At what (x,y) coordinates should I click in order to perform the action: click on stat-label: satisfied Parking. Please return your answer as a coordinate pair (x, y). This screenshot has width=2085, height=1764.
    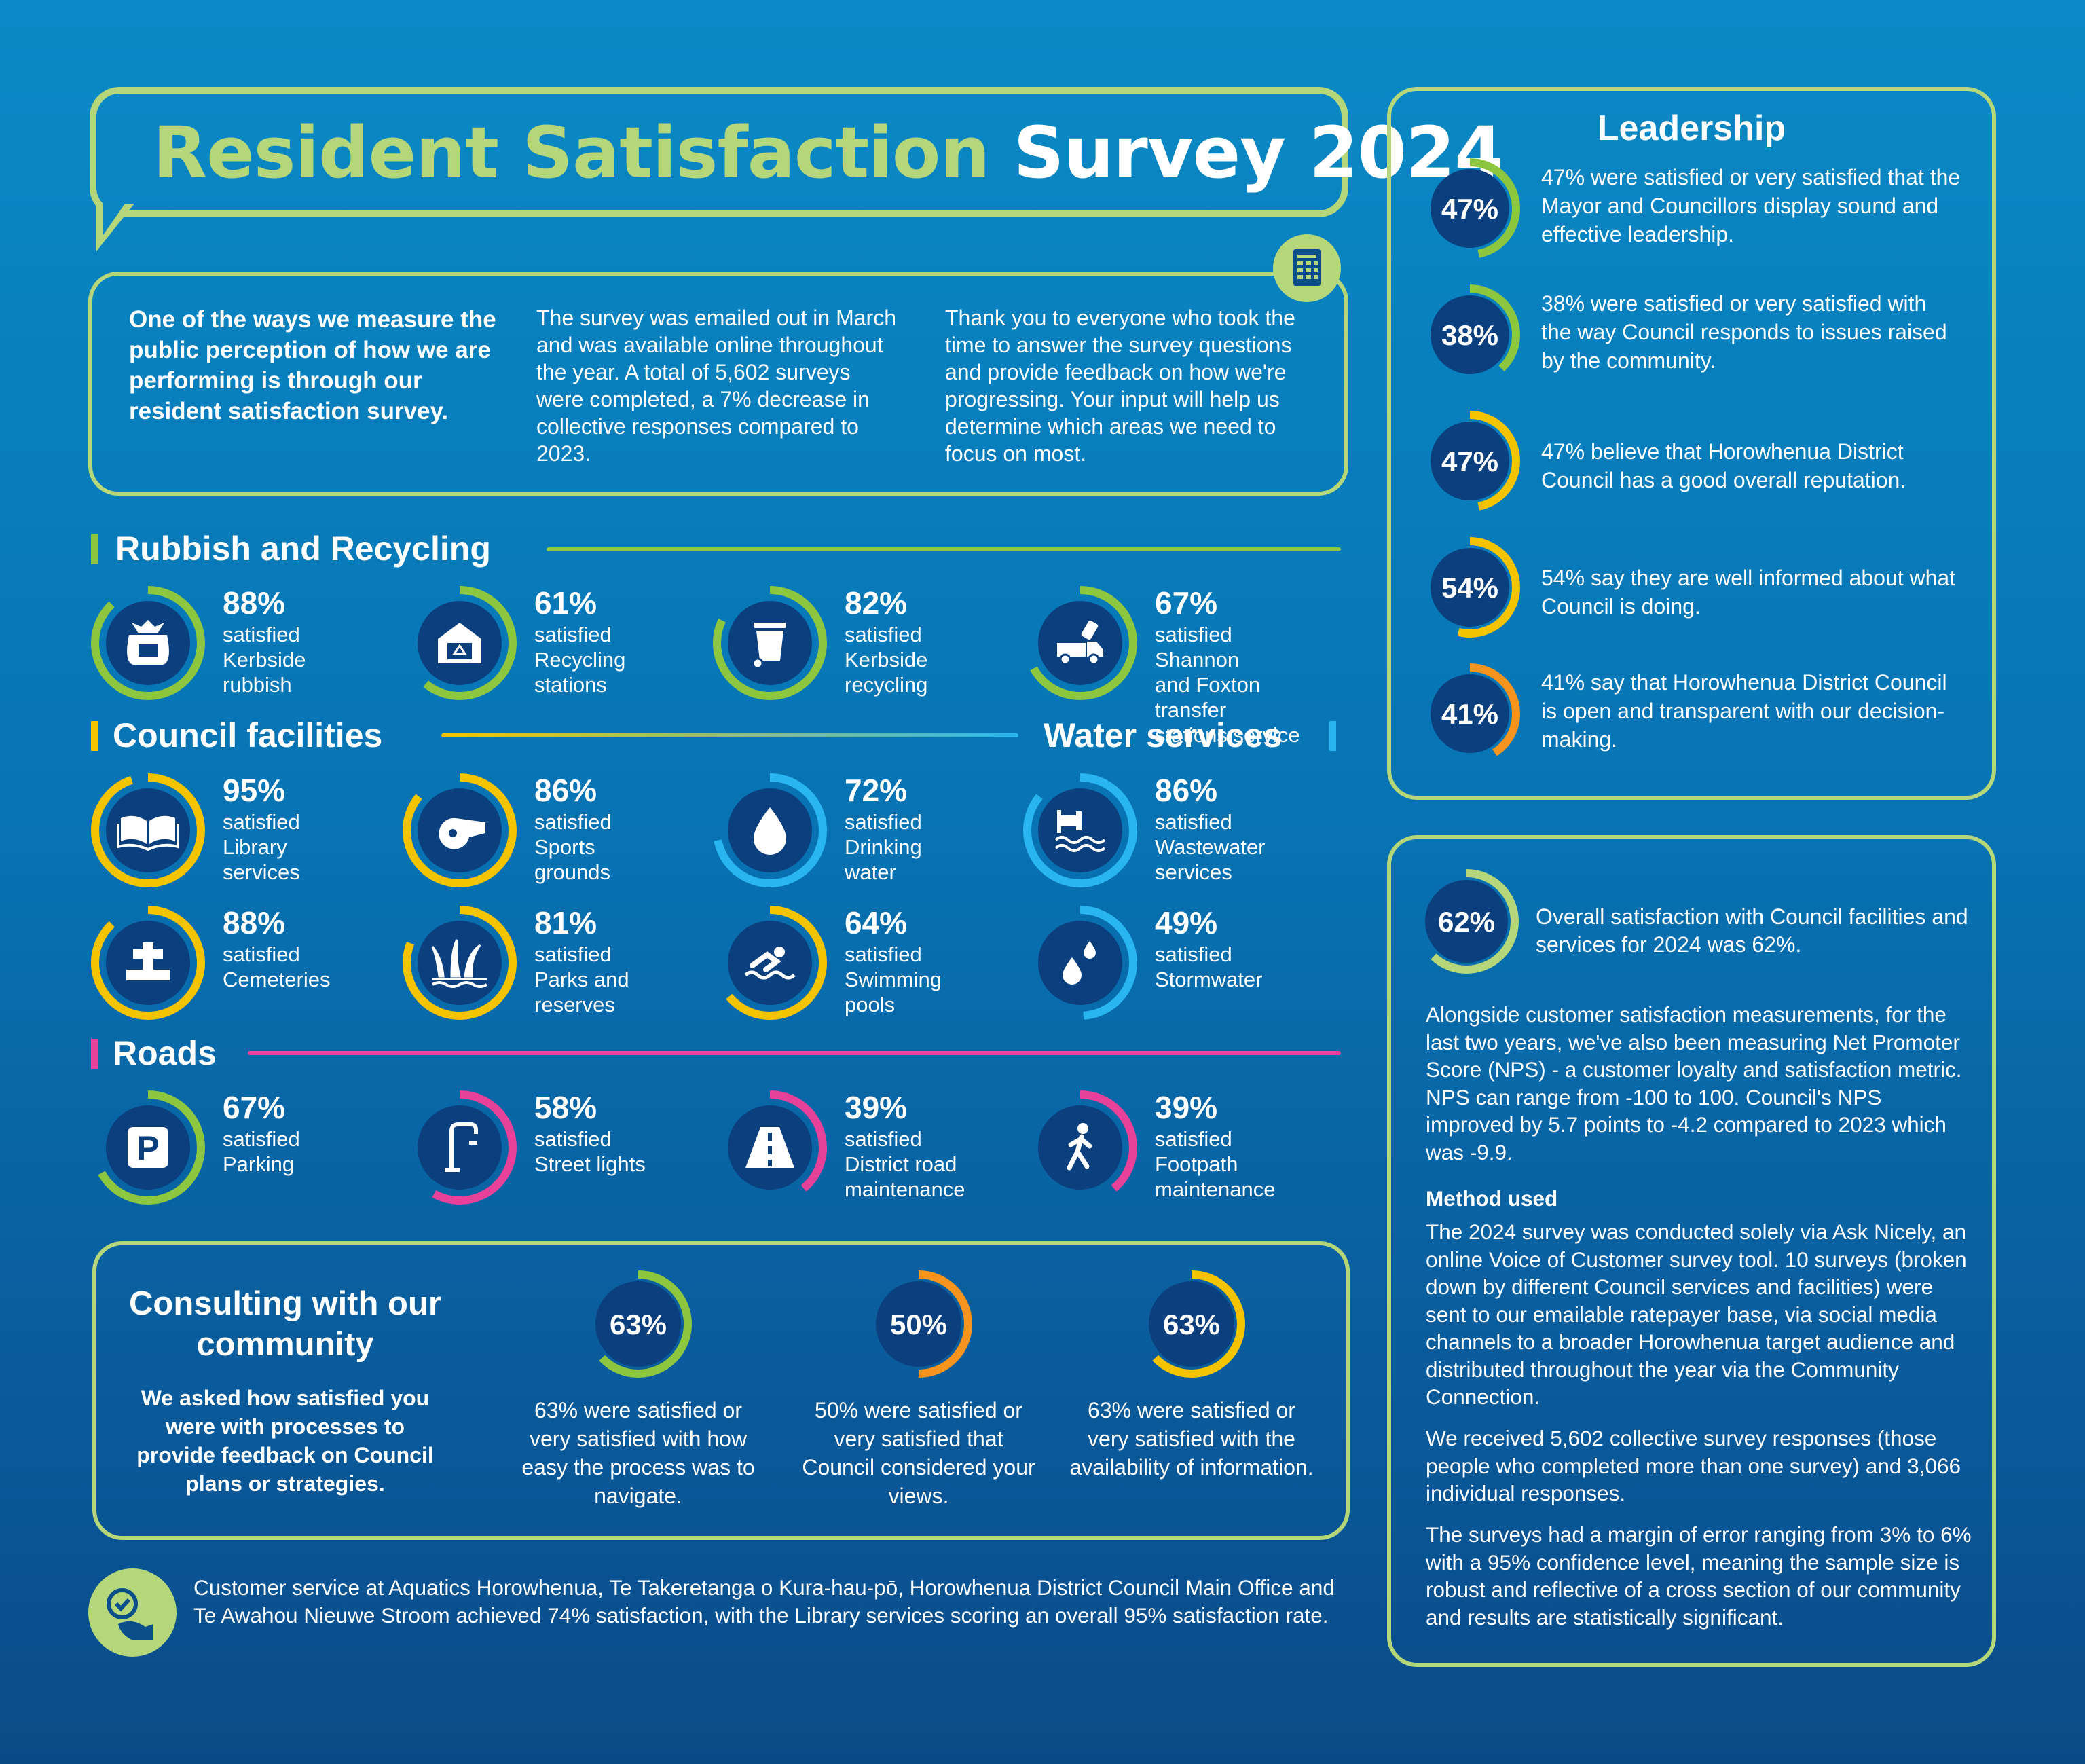
    Looking at the image, I should click on (261, 1151).